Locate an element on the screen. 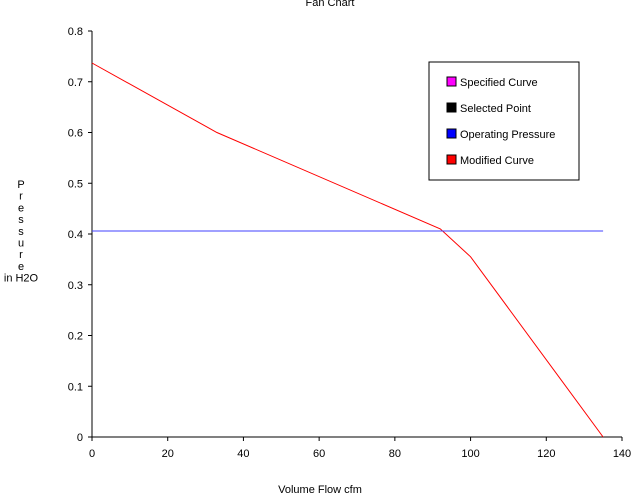 The image size is (635, 500). y-axis-label-part: P is located at coordinates (20, 185).